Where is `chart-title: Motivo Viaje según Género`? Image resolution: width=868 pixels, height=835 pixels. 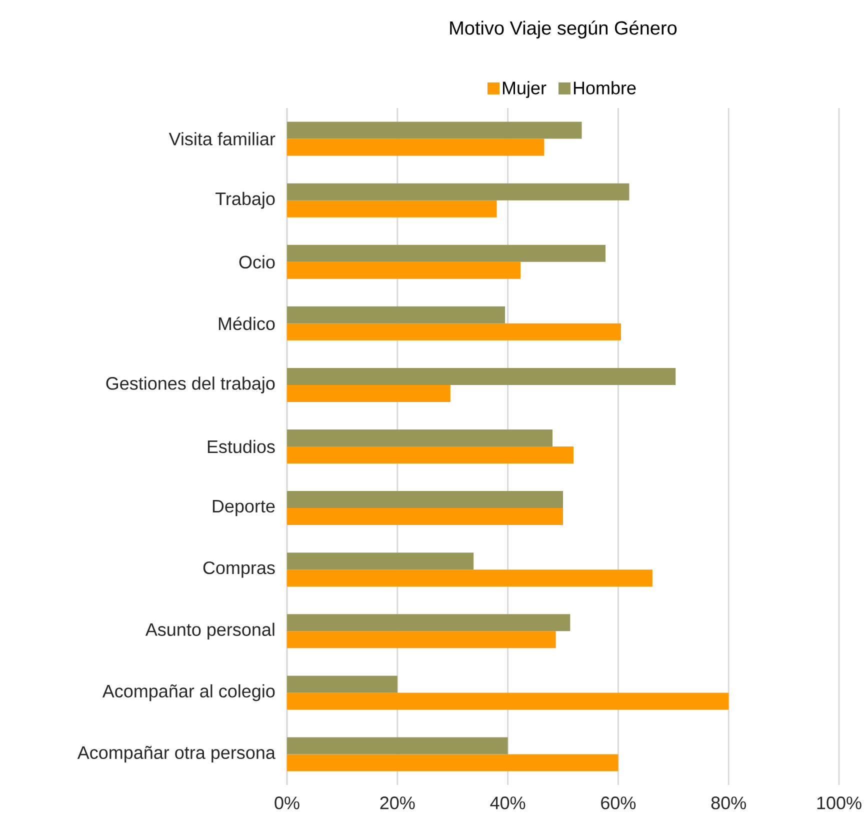 chart-title: Motivo Viaje según Género is located at coordinates (563, 29).